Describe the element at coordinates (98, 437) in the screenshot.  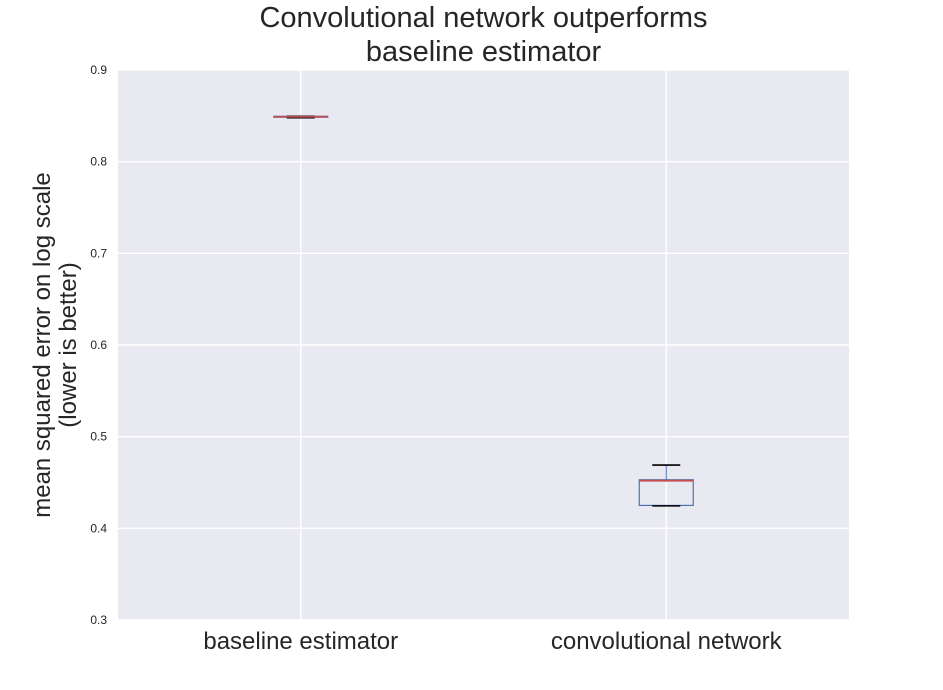
I see `y-tick-label: 0.5` at that location.